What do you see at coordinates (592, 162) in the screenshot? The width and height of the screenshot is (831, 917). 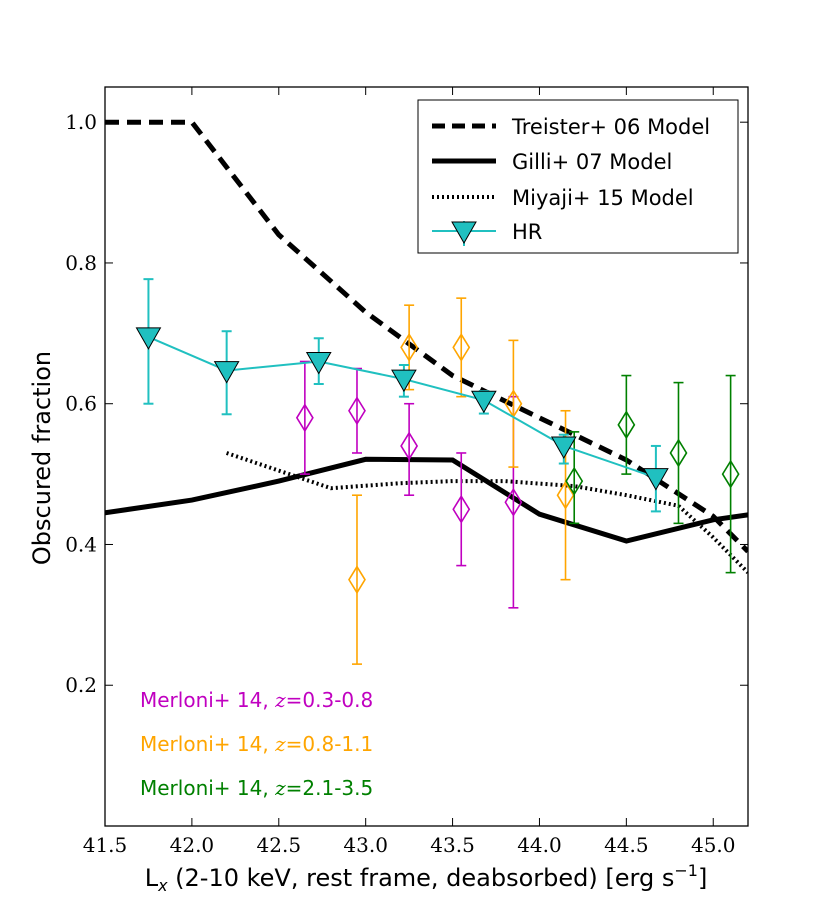 I see `legend-label-gilli: Gilli+ 07 Model` at bounding box center [592, 162].